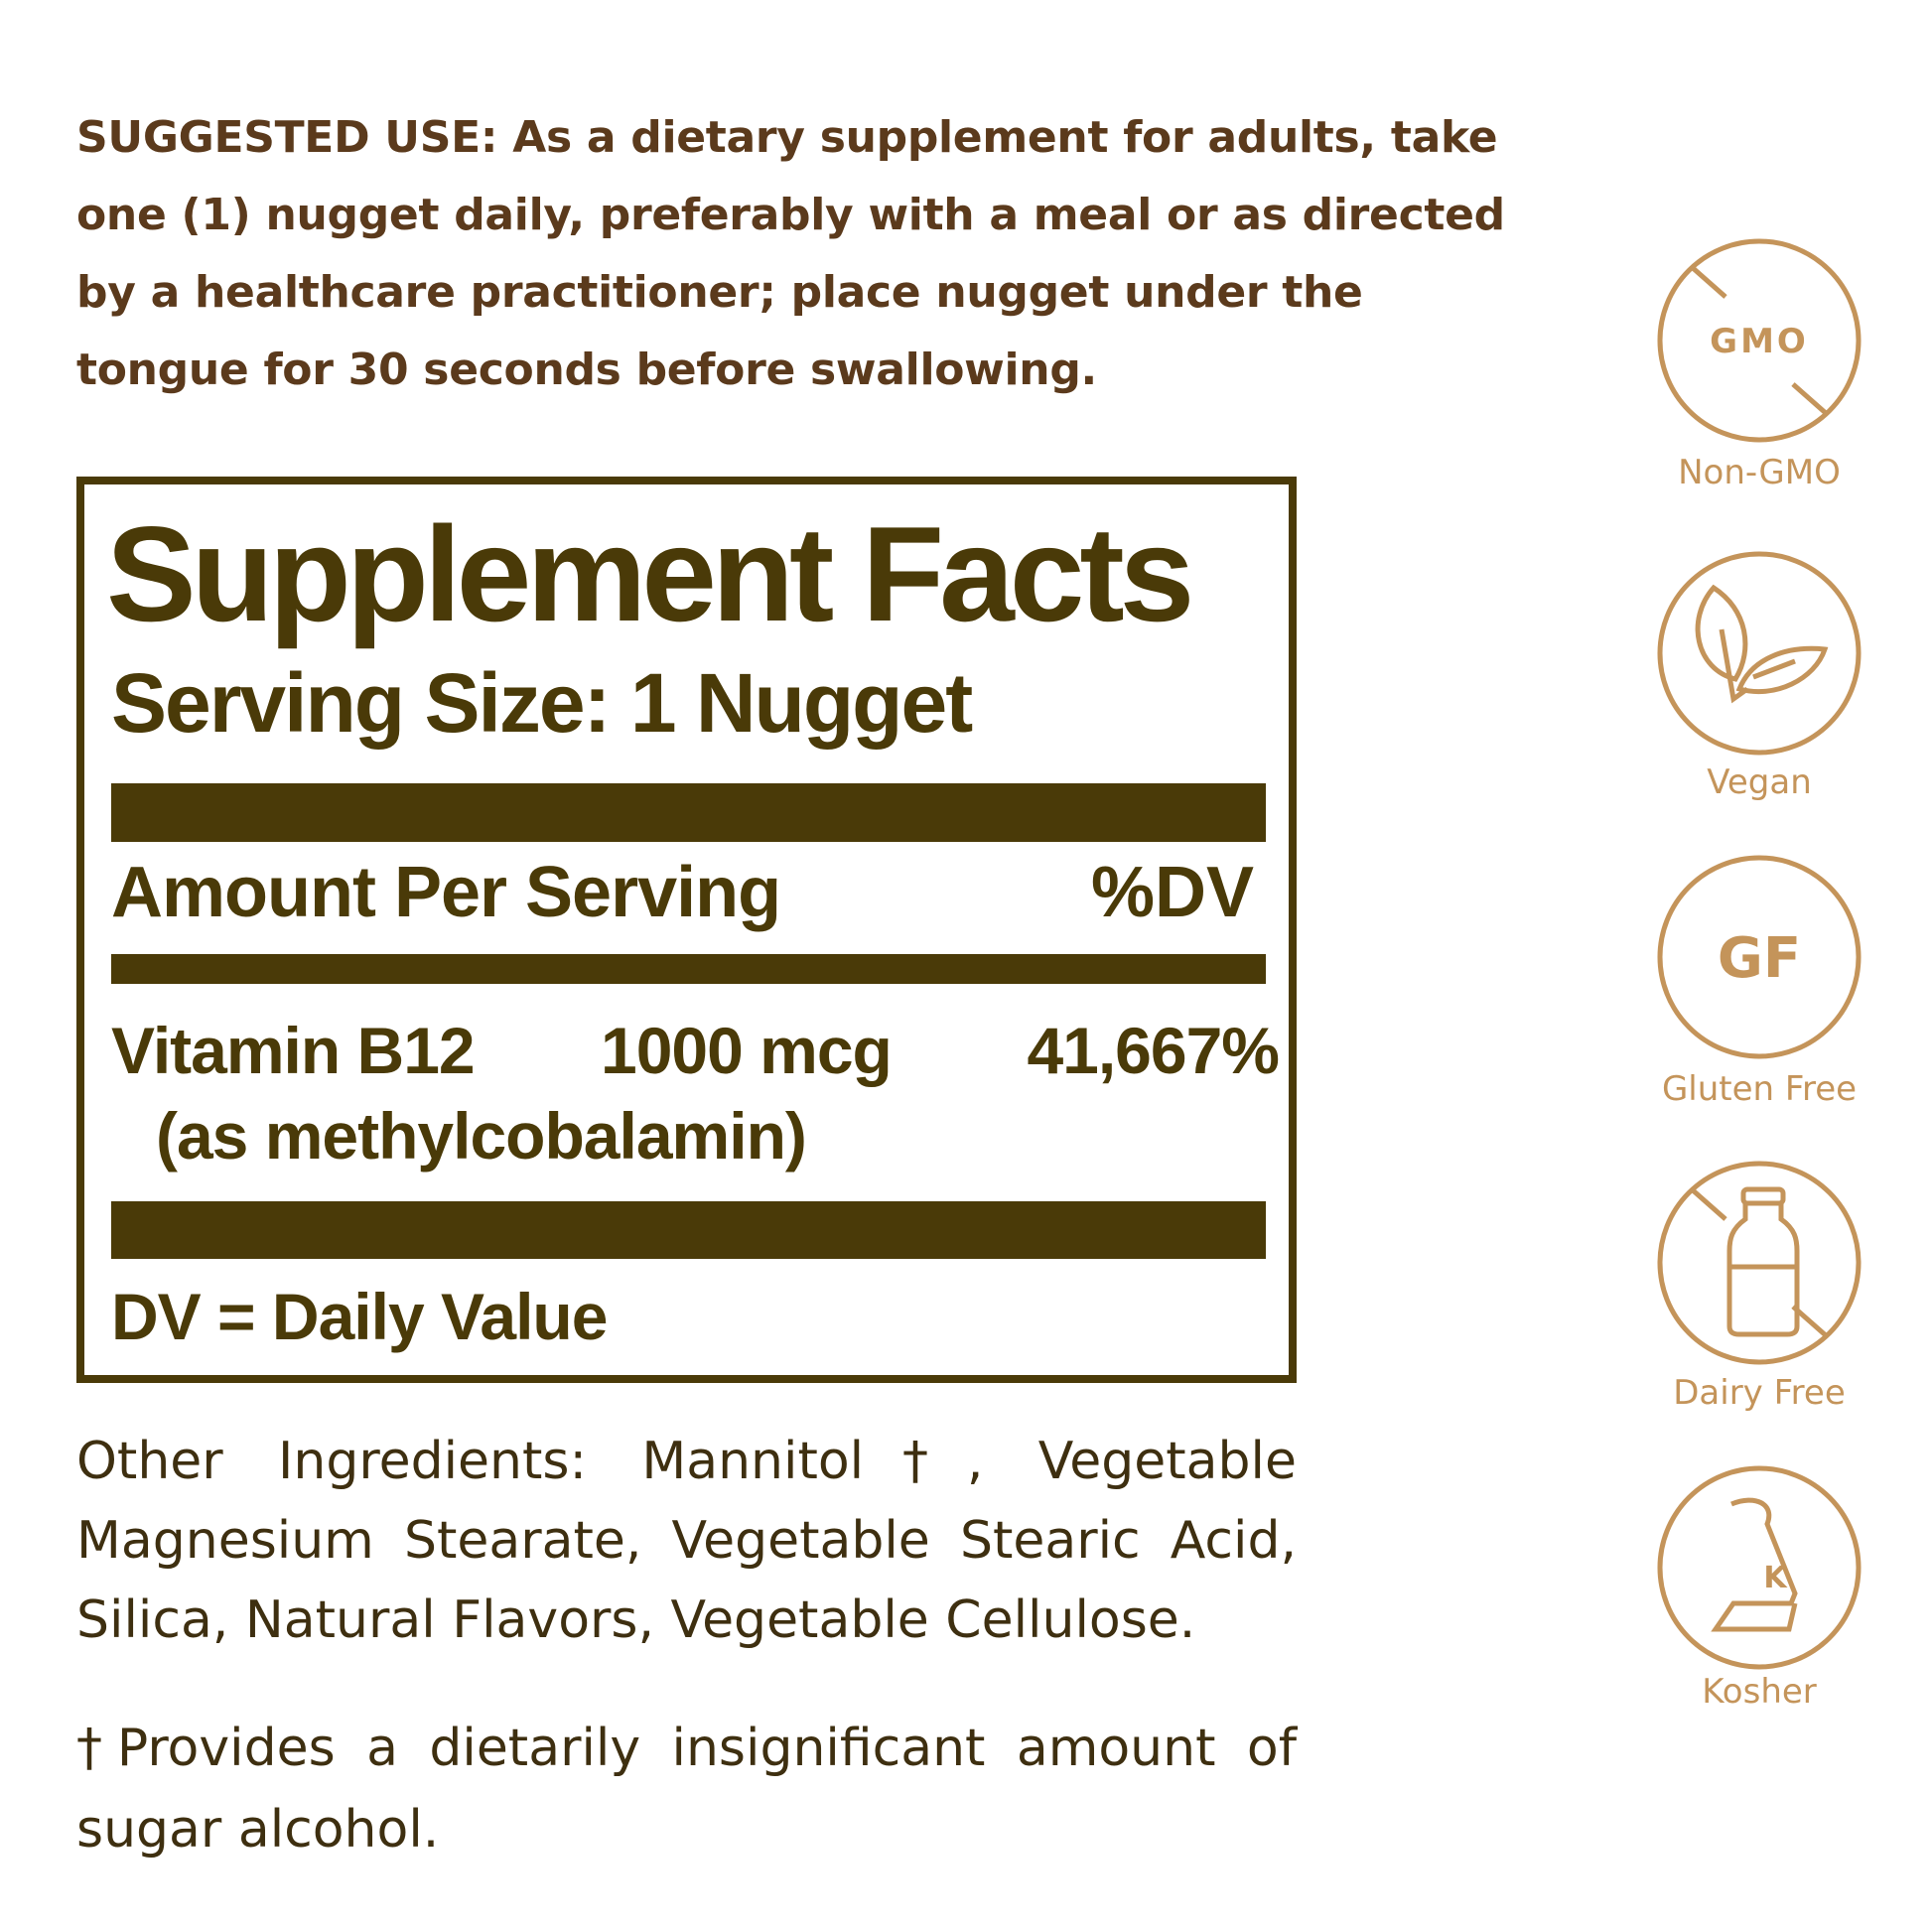 Image resolution: width=1932 pixels, height=1932 pixels. I want to click on nutrient-name: Vitamin B12, so click(294, 1050).